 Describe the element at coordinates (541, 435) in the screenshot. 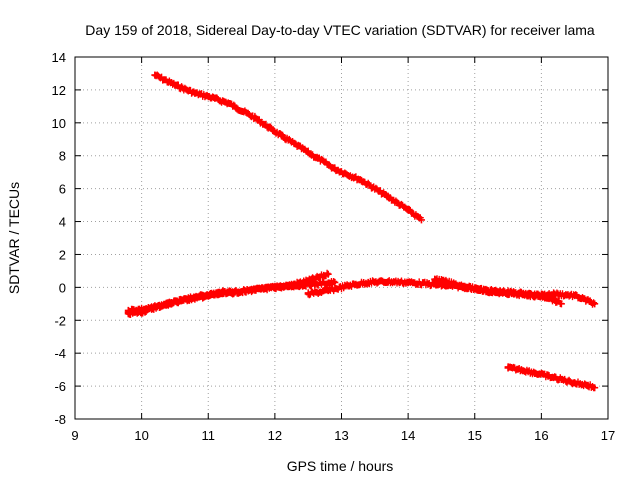

I see `x-tick-label: 16` at that location.